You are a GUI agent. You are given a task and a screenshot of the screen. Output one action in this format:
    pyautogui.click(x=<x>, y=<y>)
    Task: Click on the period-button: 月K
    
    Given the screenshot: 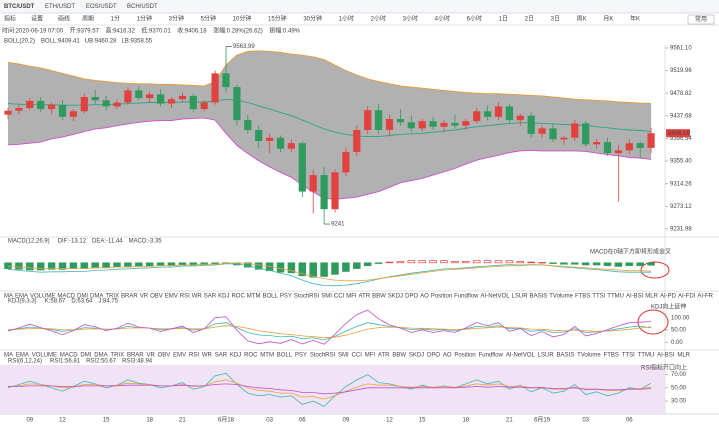 What is the action you would take?
    pyautogui.click(x=608, y=19)
    